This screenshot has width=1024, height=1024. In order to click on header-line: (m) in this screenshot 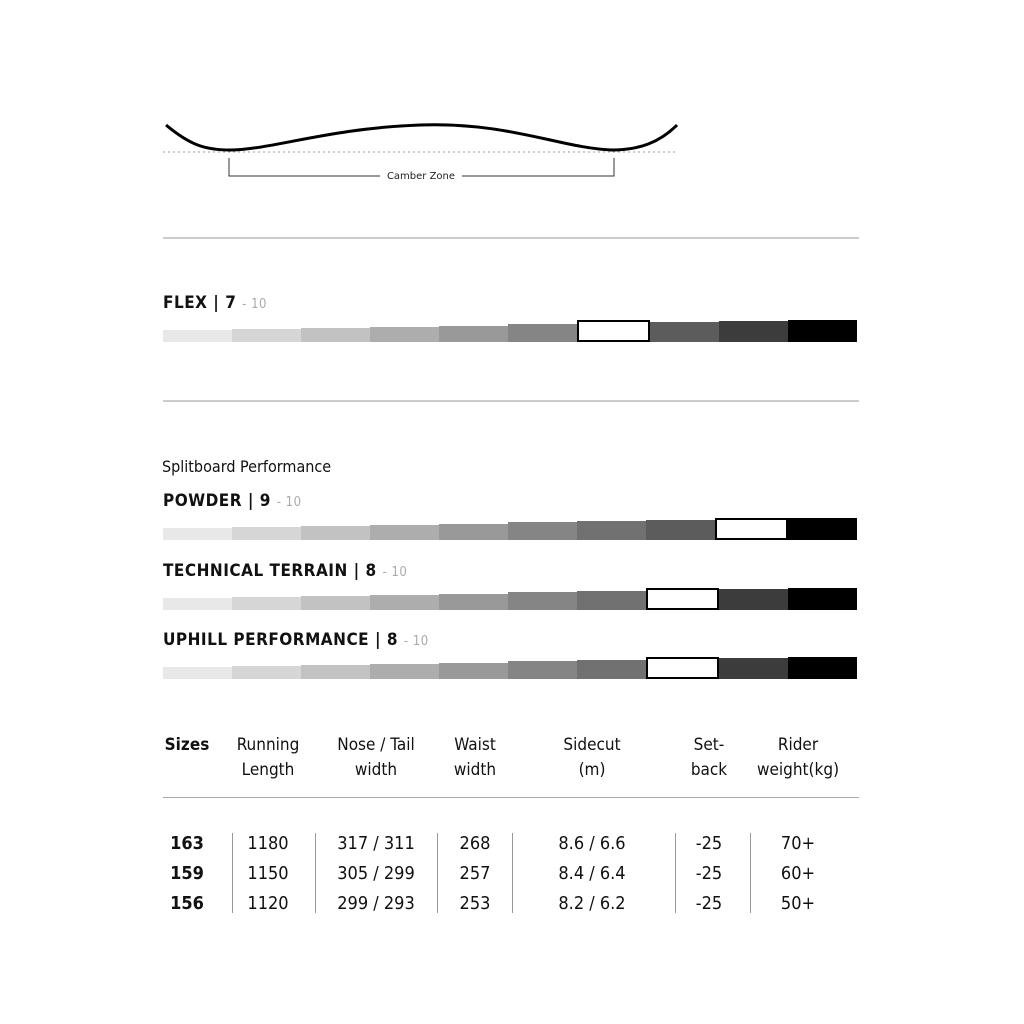, I will do `click(592, 770)`.